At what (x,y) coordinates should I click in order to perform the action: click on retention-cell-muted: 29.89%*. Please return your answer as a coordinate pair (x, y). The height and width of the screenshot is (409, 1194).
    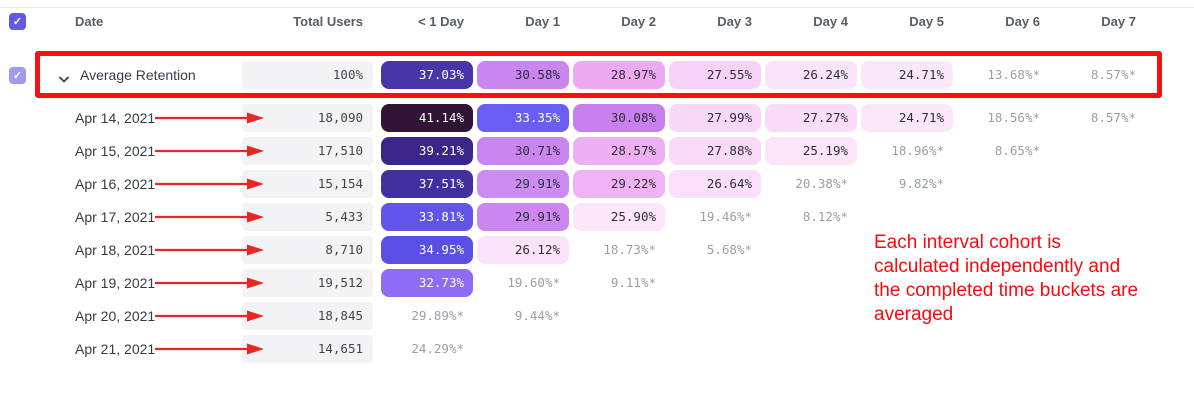
    Looking at the image, I should click on (437, 315).